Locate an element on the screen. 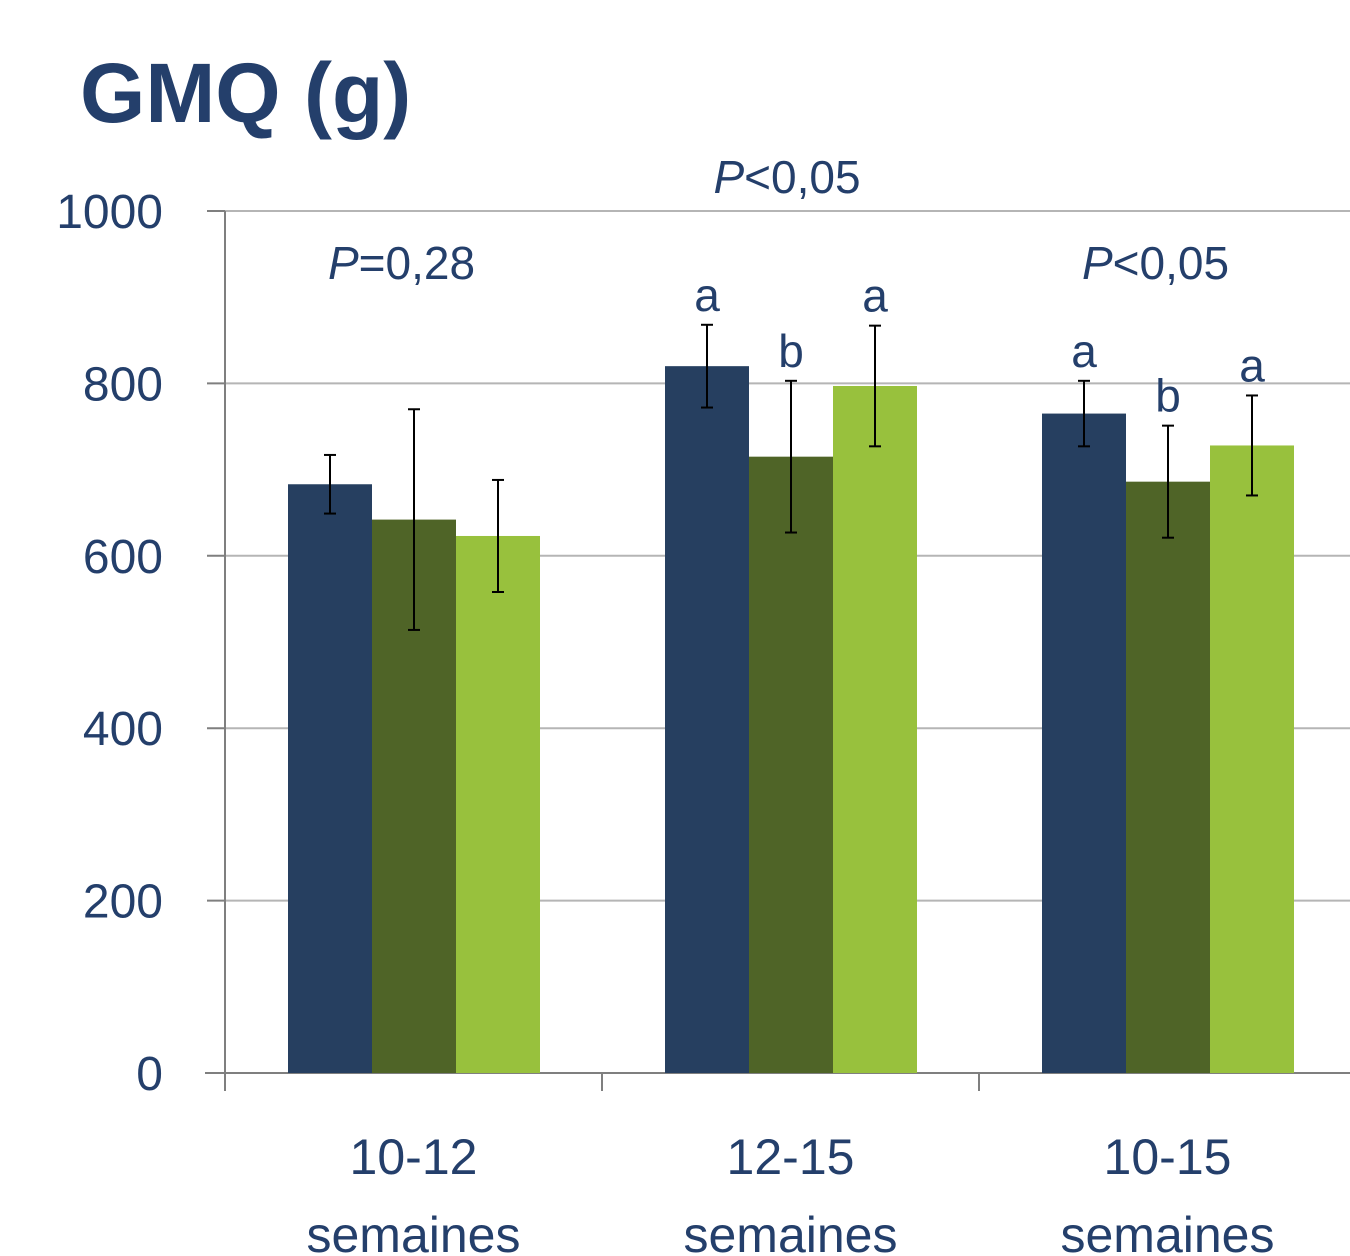 Image resolution: width=1350 pixels, height=1256 pixels. bar-group3-series1 is located at coordinates (1084, 743).